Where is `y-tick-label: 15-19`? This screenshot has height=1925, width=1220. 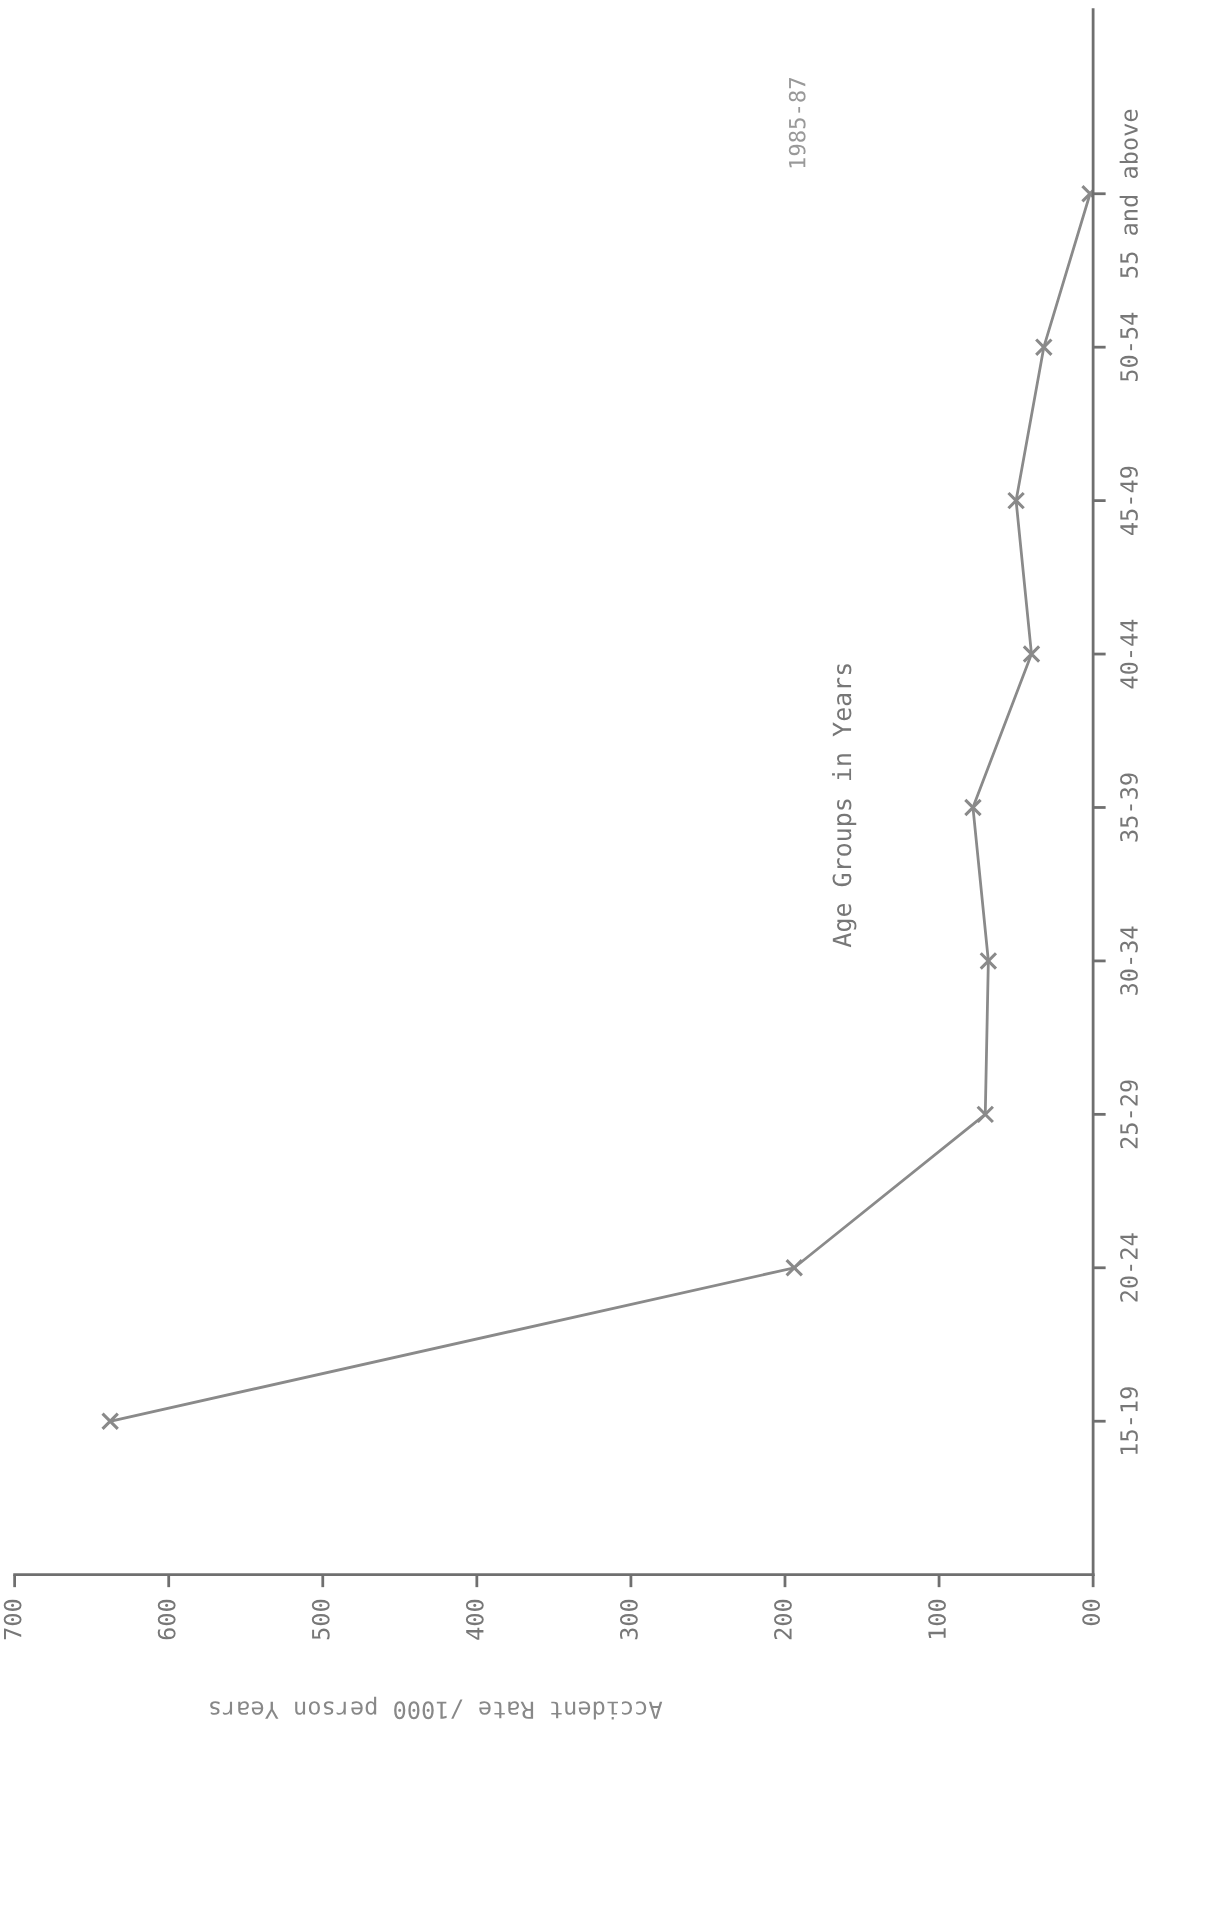 y-tick-label: 15-19 is located at coordinates (1129, 1420).